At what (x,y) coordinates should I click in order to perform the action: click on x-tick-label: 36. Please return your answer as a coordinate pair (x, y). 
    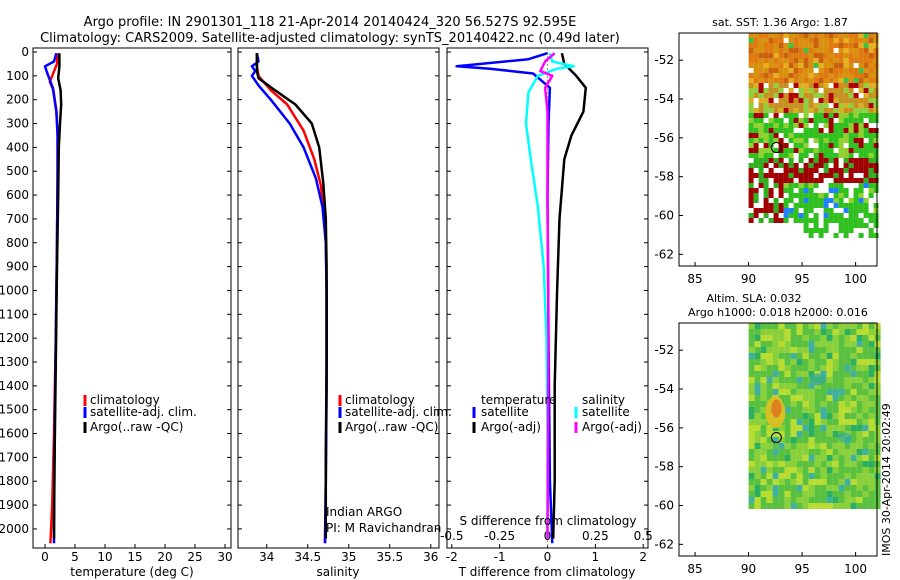
    Looking at the image, I should click on (430, 557).